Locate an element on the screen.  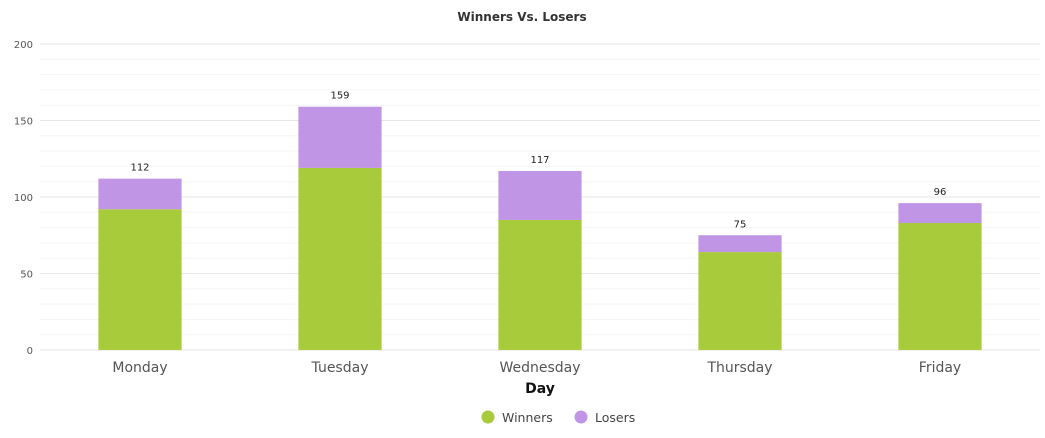
y-tick-label: 0 is located at coordinates (30, 351).